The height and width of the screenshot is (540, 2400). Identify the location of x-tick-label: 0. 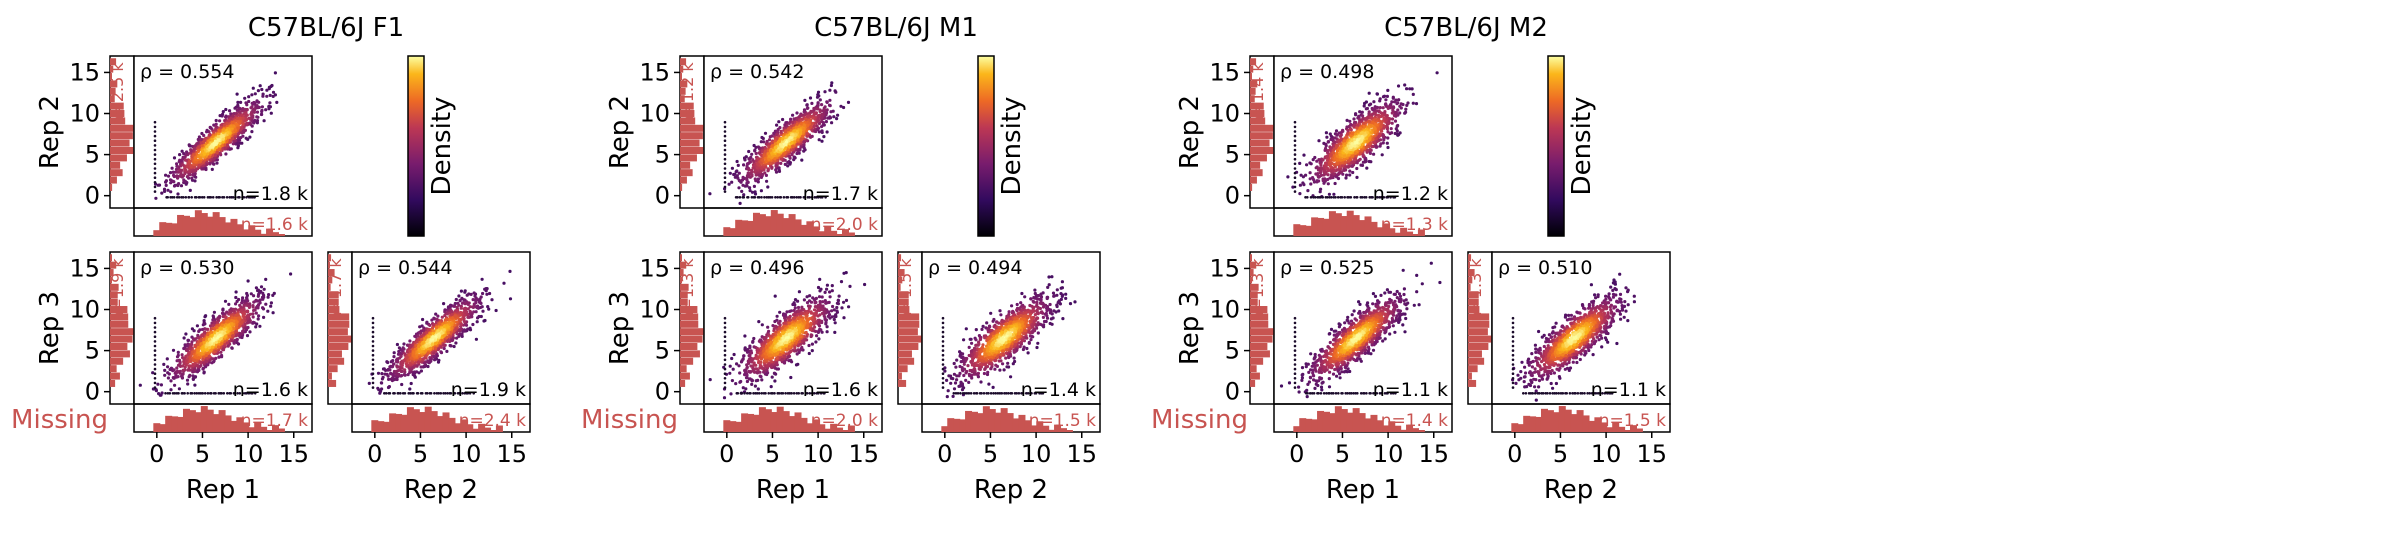
(374, 454).